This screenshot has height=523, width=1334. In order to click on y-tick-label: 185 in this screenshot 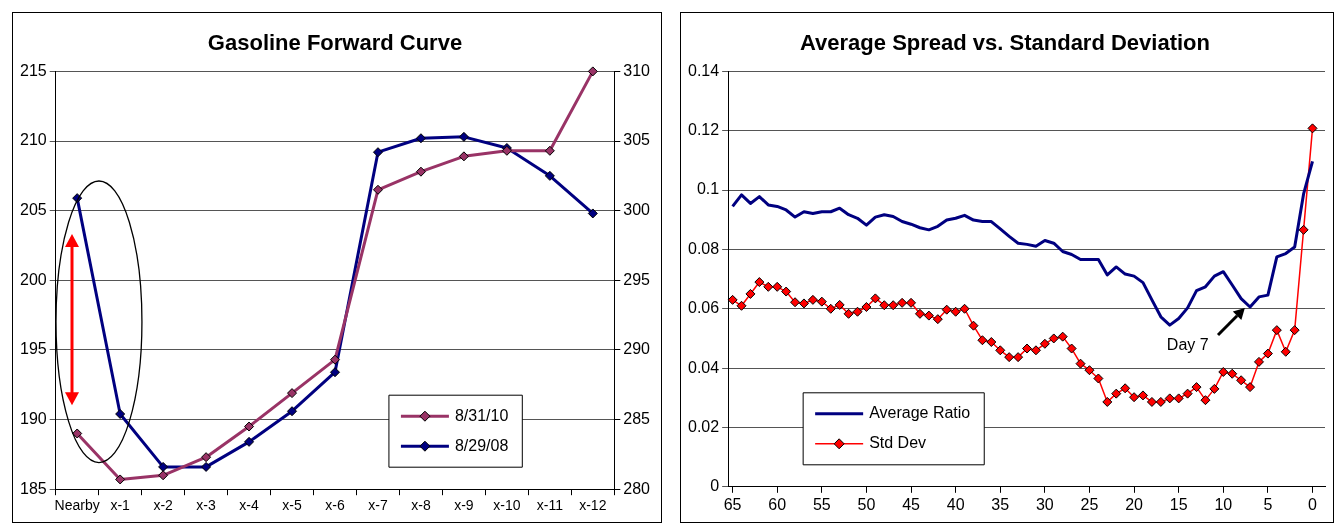, I will do `click(33, 488)`.